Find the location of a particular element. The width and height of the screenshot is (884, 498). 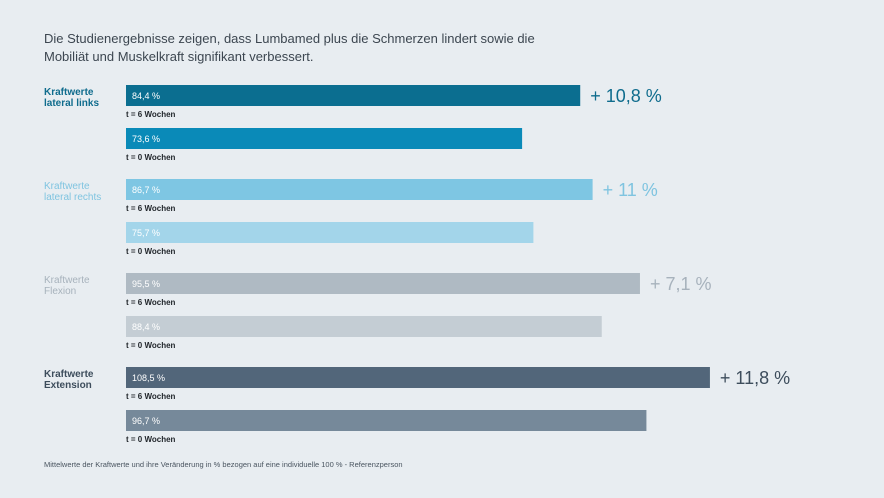

bar-value-label: 108,5 % is located at coordinates (148, 378).